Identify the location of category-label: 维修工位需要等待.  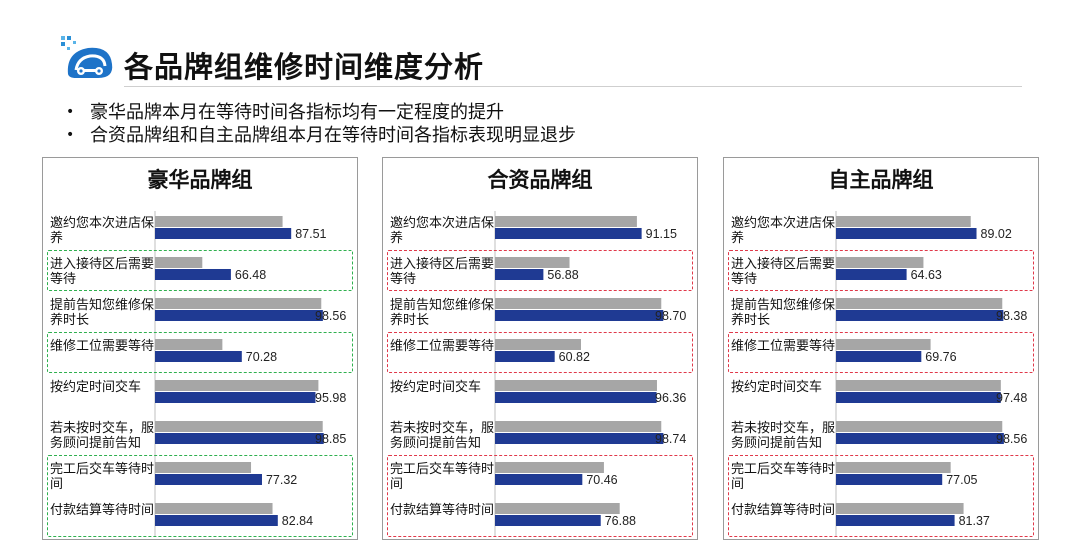
(442, 346).